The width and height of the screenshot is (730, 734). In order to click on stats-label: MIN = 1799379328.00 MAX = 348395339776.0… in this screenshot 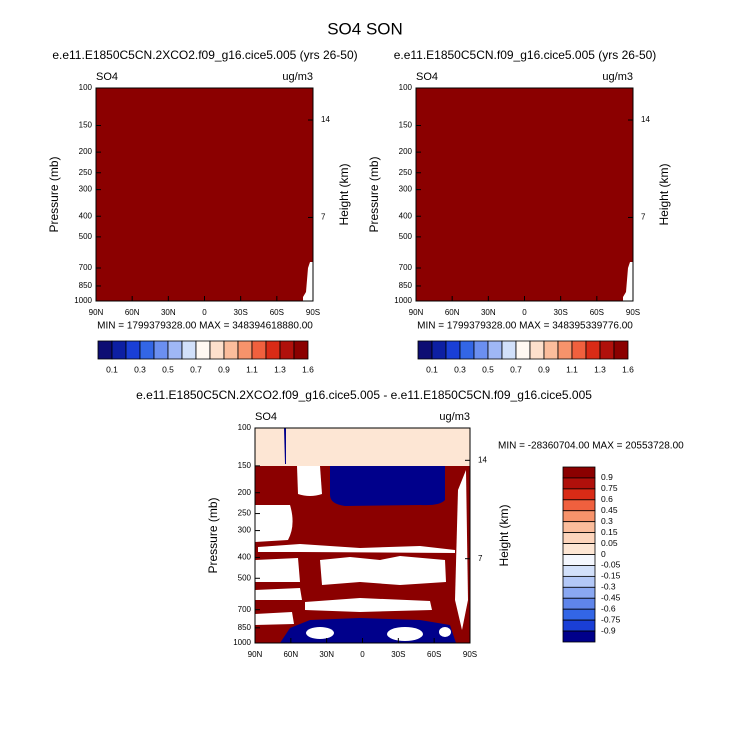, I will do `click(525, 326)`.